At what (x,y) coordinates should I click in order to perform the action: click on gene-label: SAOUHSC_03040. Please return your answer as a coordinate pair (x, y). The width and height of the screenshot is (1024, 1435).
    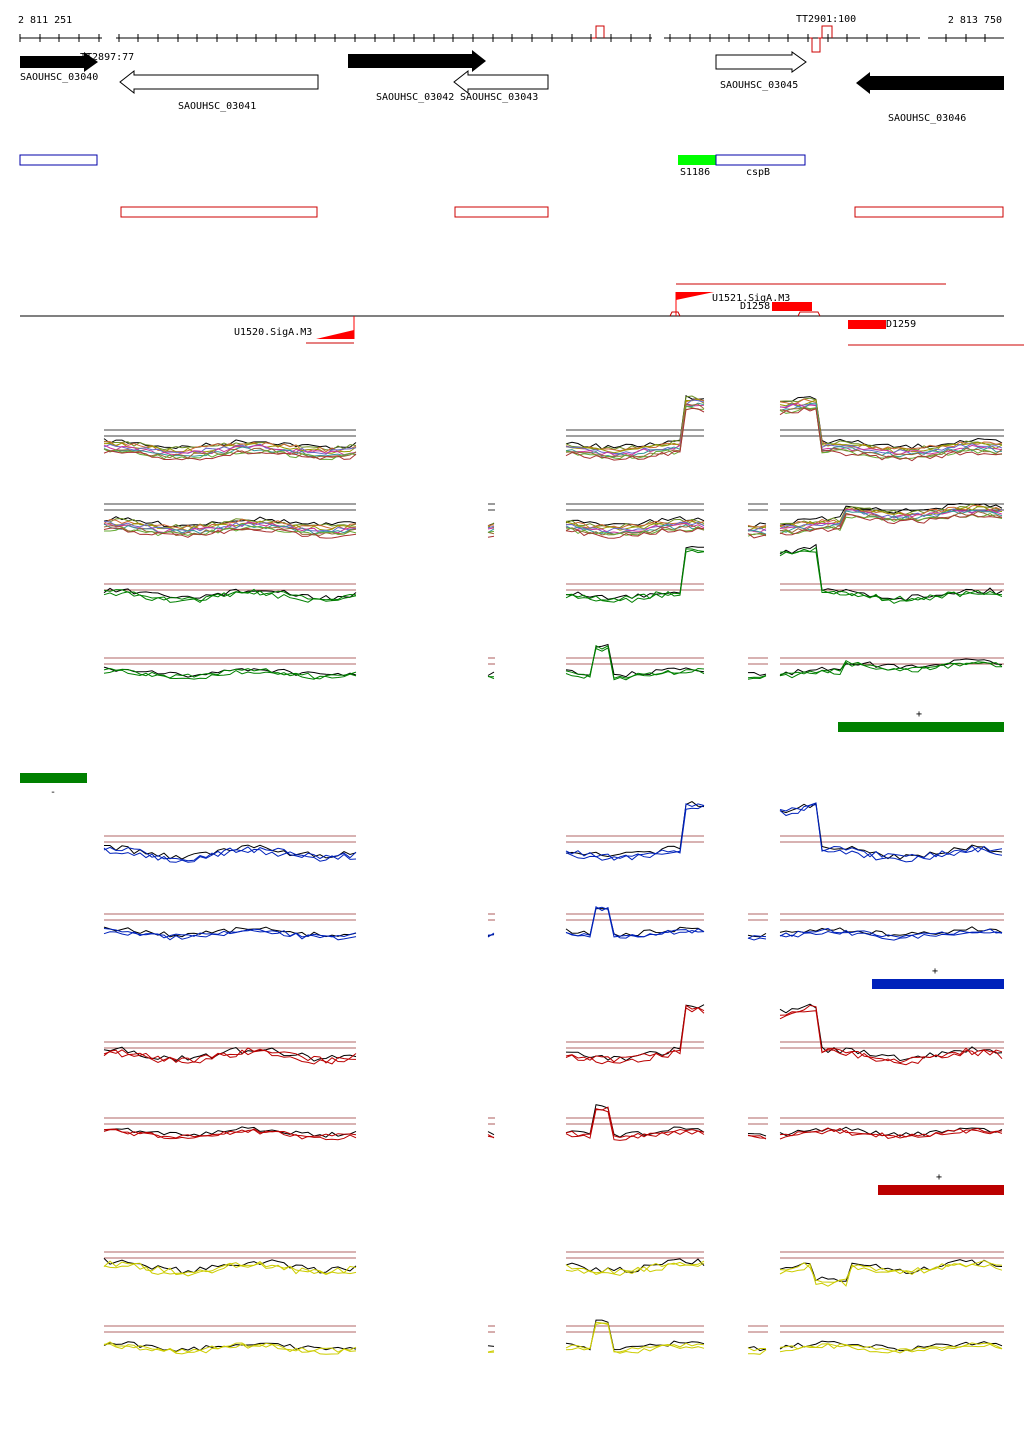
    Looking at the image, I should click on (59, 77).